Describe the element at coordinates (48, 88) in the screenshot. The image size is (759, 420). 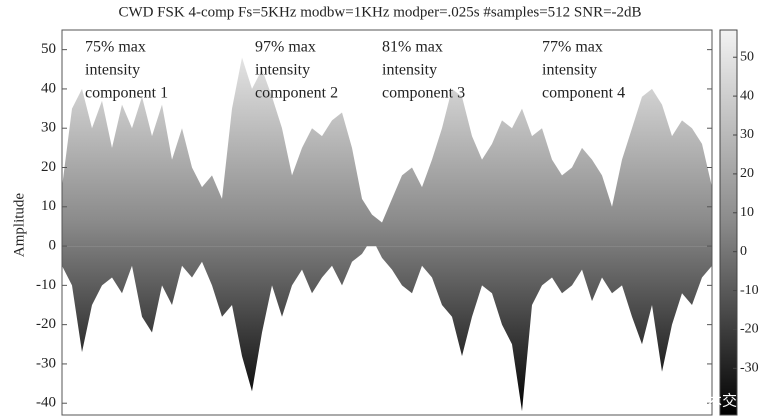
I see `y-tick-label: 40` at that location.